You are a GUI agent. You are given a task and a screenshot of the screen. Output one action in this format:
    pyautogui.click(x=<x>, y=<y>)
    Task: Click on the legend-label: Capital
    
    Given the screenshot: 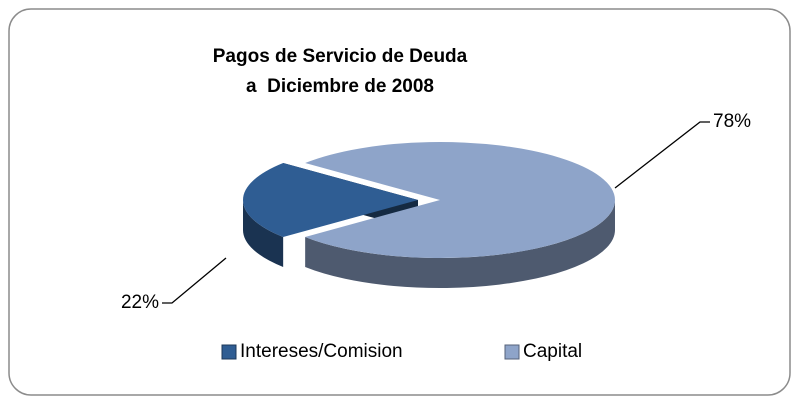 What is the action you would take?
    pyautogui.click(x=552, y=351)
    